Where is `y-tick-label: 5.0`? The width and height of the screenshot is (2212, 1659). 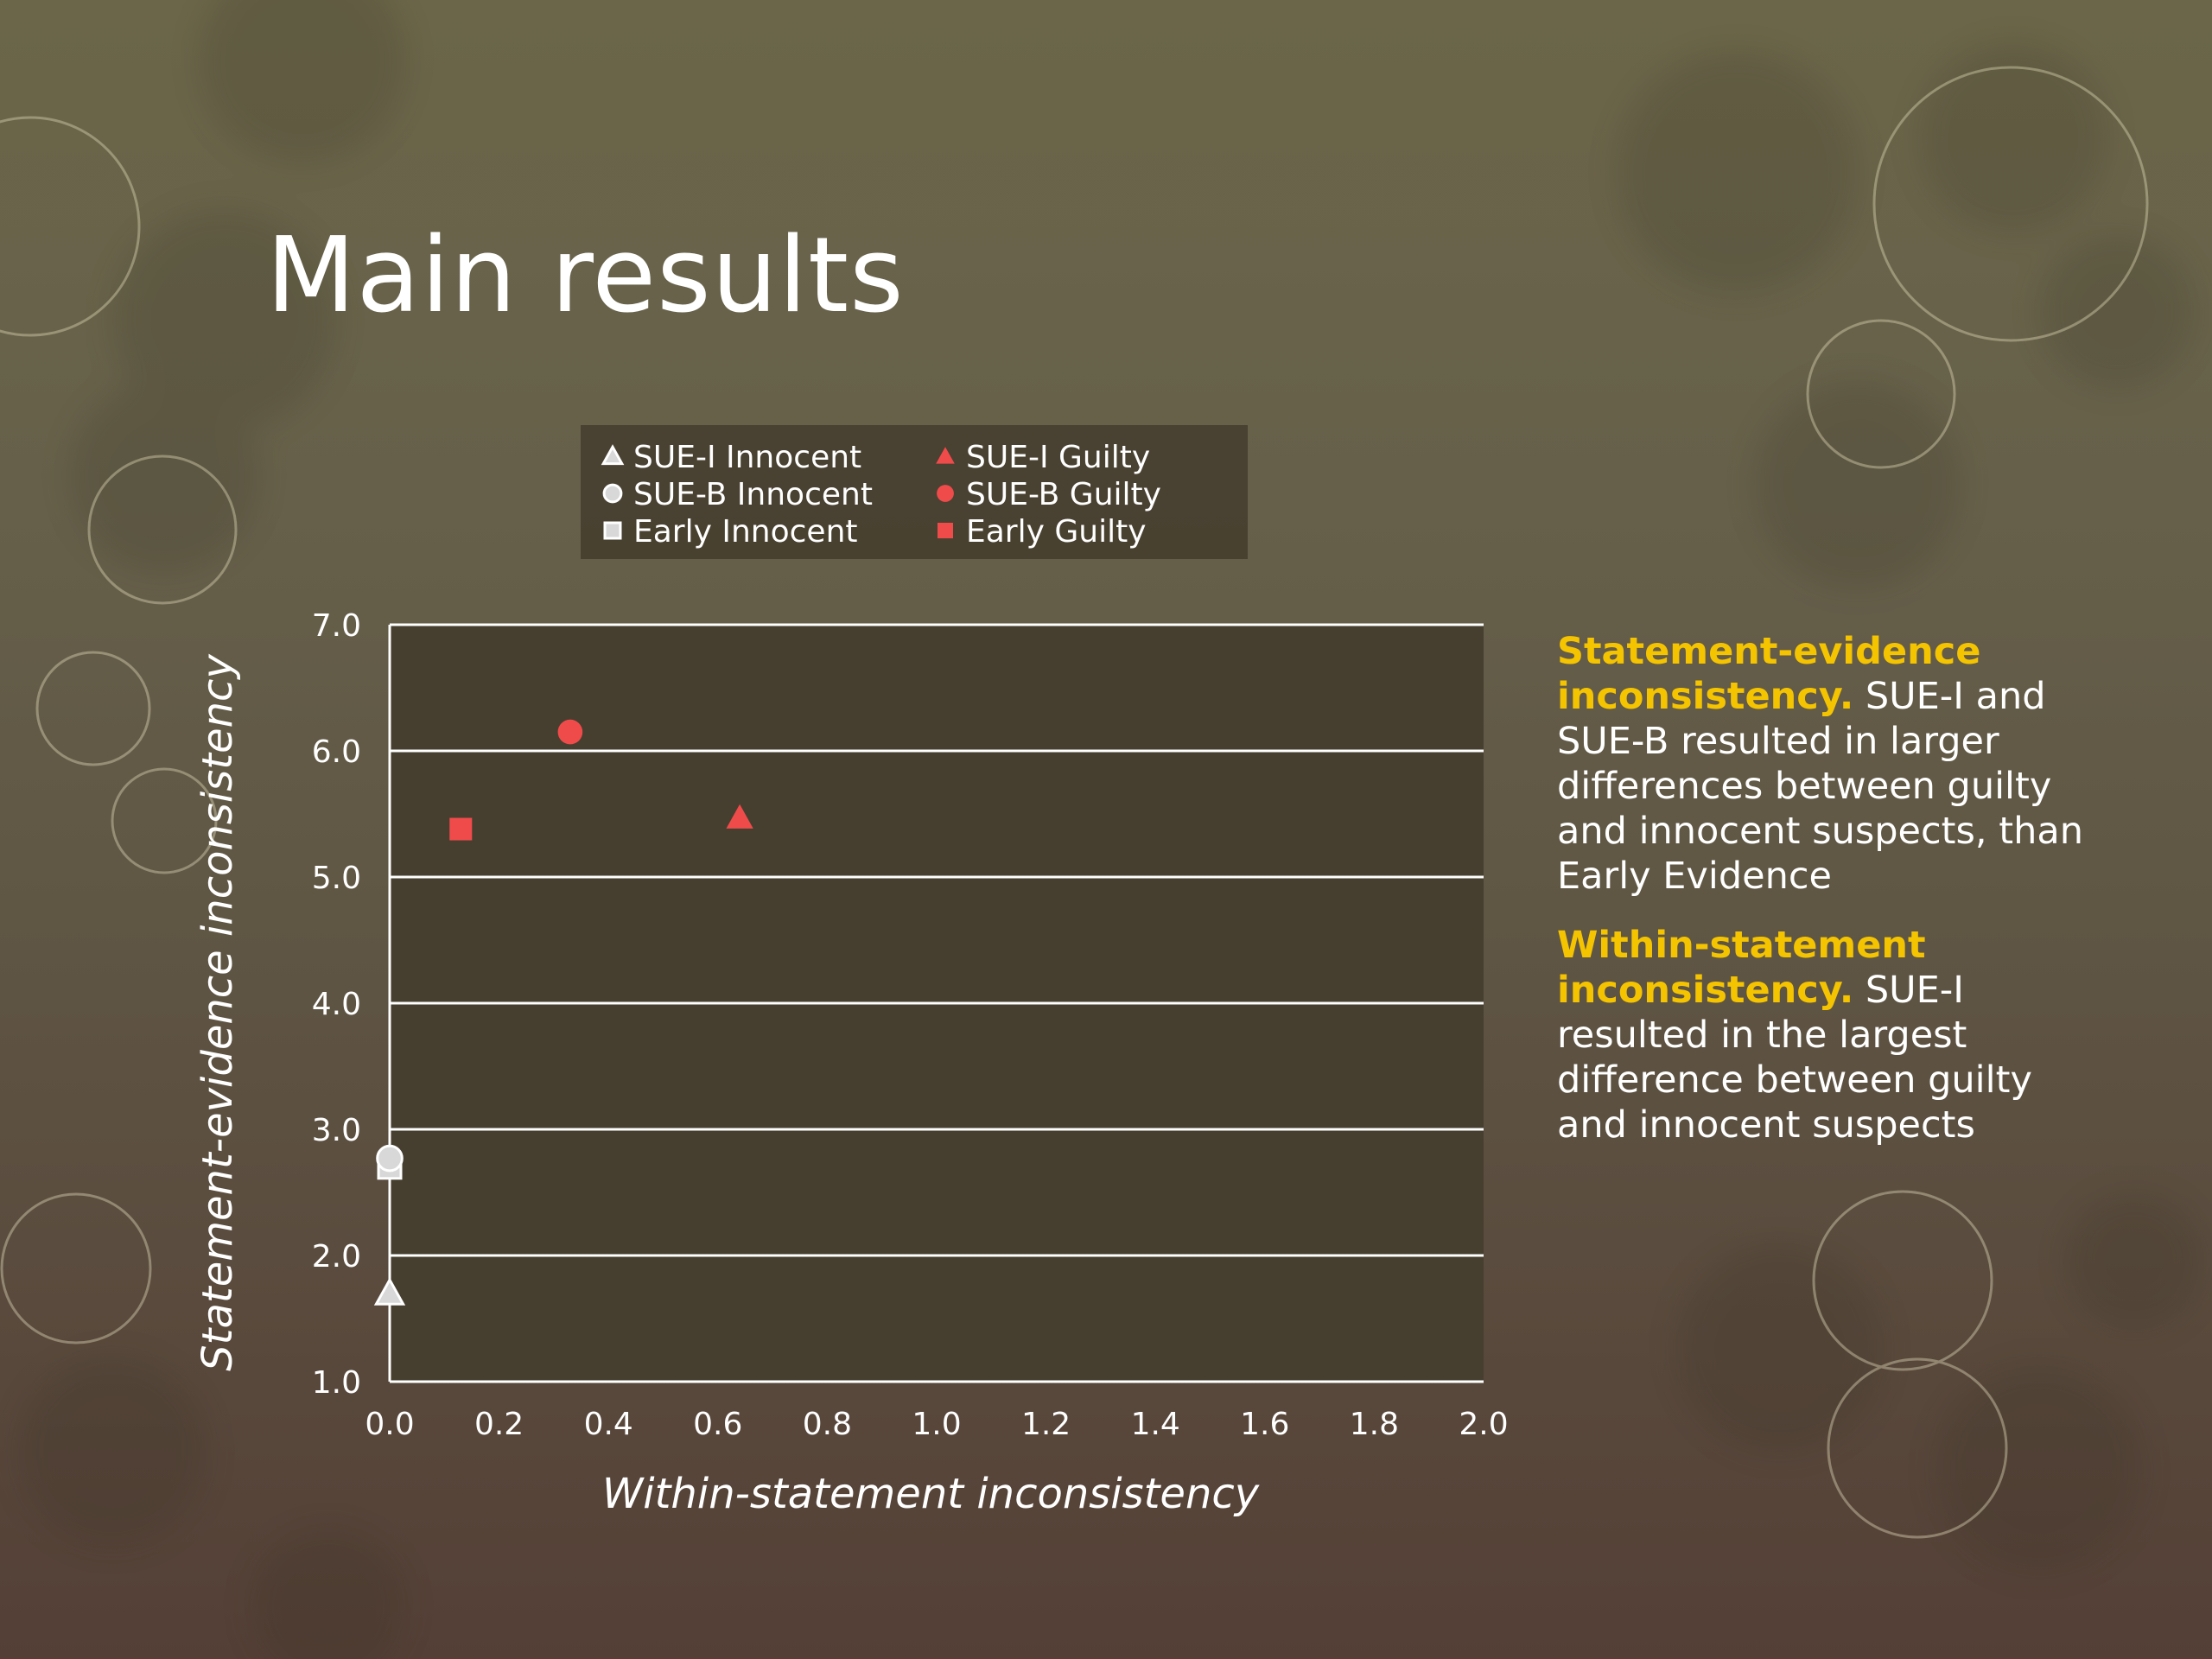
y-tick-label: 5.0 is located at coordinates (336, 878).